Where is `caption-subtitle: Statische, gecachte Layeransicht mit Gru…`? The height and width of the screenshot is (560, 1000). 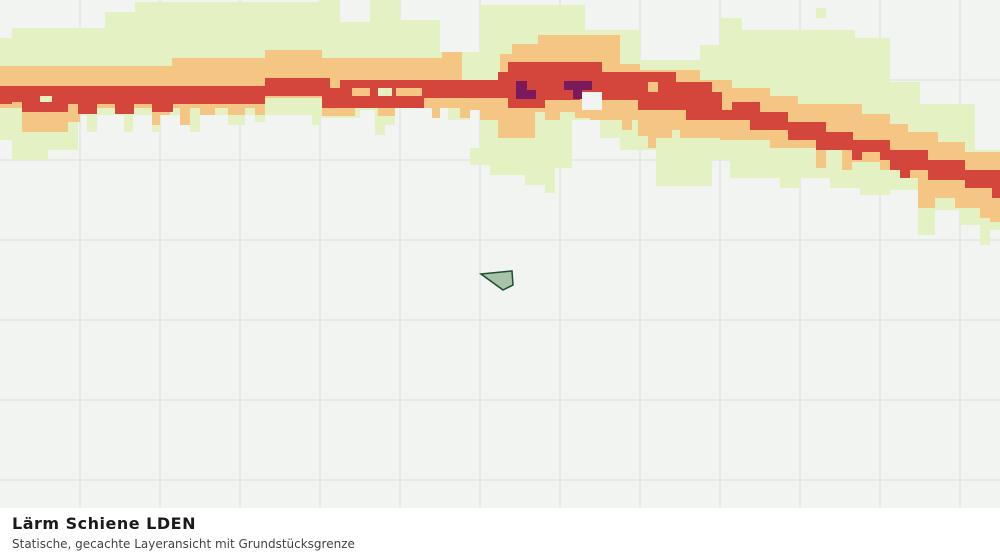
caption-subtitle: Statische, gecachte Layeransicht mit Gru… is located at coordinates (183, 544).